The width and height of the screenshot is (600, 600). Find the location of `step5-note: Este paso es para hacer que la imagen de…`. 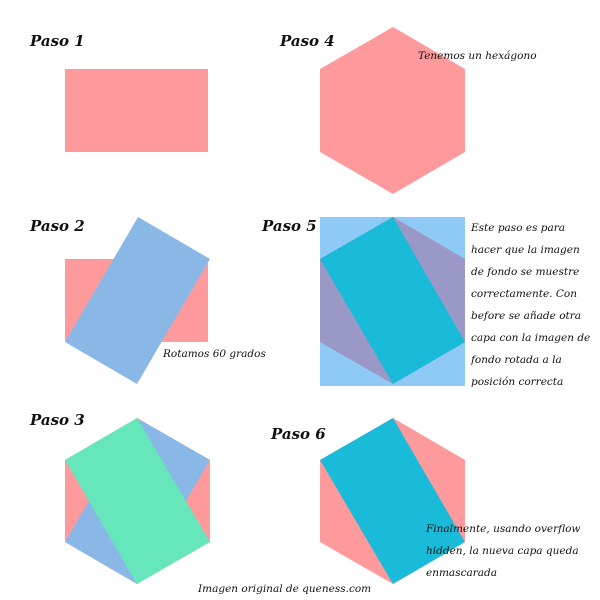

step5-note: Este paso es para hacer que la imagen de… is located at coordinates (531, 305).